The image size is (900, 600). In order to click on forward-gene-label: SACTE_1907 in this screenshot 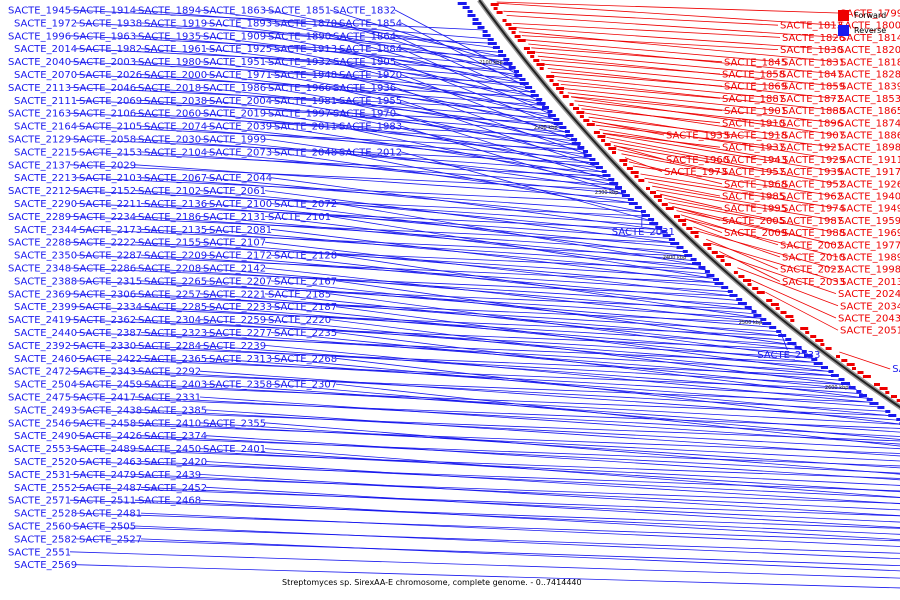, I will do `click(813, 136)`.